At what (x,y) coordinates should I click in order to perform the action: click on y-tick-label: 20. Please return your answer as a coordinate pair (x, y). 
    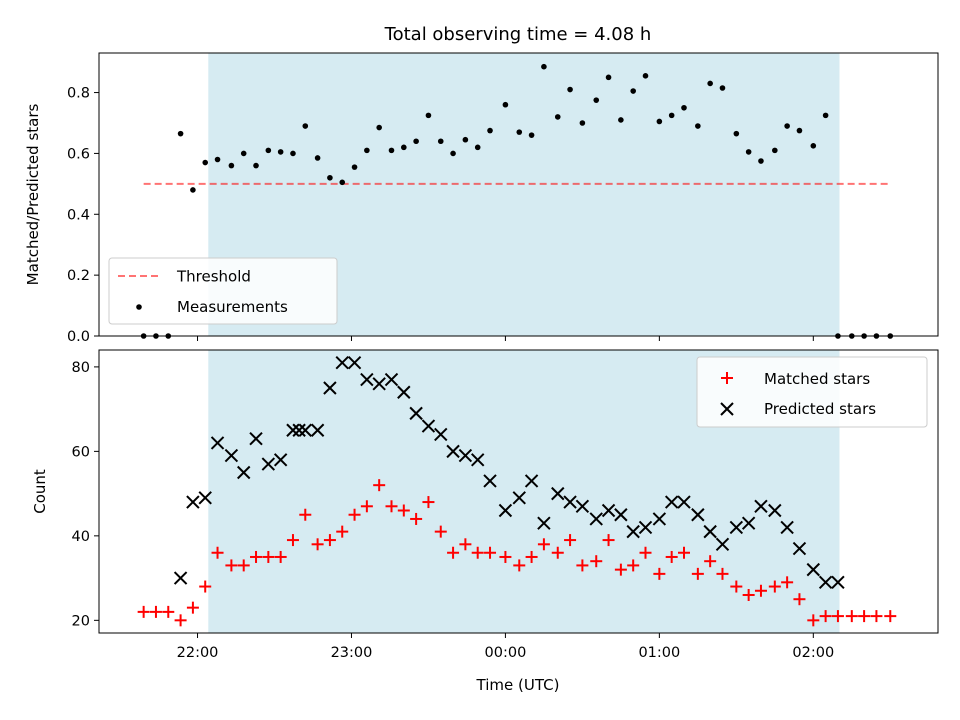
    Looking at the image, I should click on (81, 621).